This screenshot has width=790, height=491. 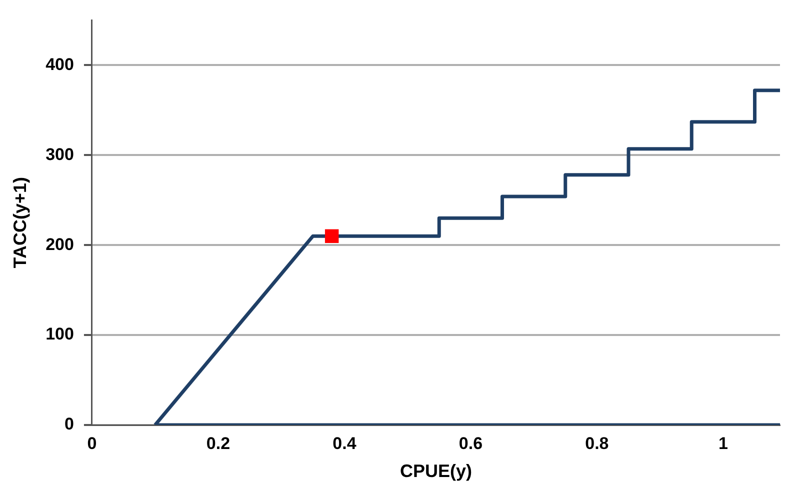 I want to click on y-tick-label: 0, so click(x=69, y=424).